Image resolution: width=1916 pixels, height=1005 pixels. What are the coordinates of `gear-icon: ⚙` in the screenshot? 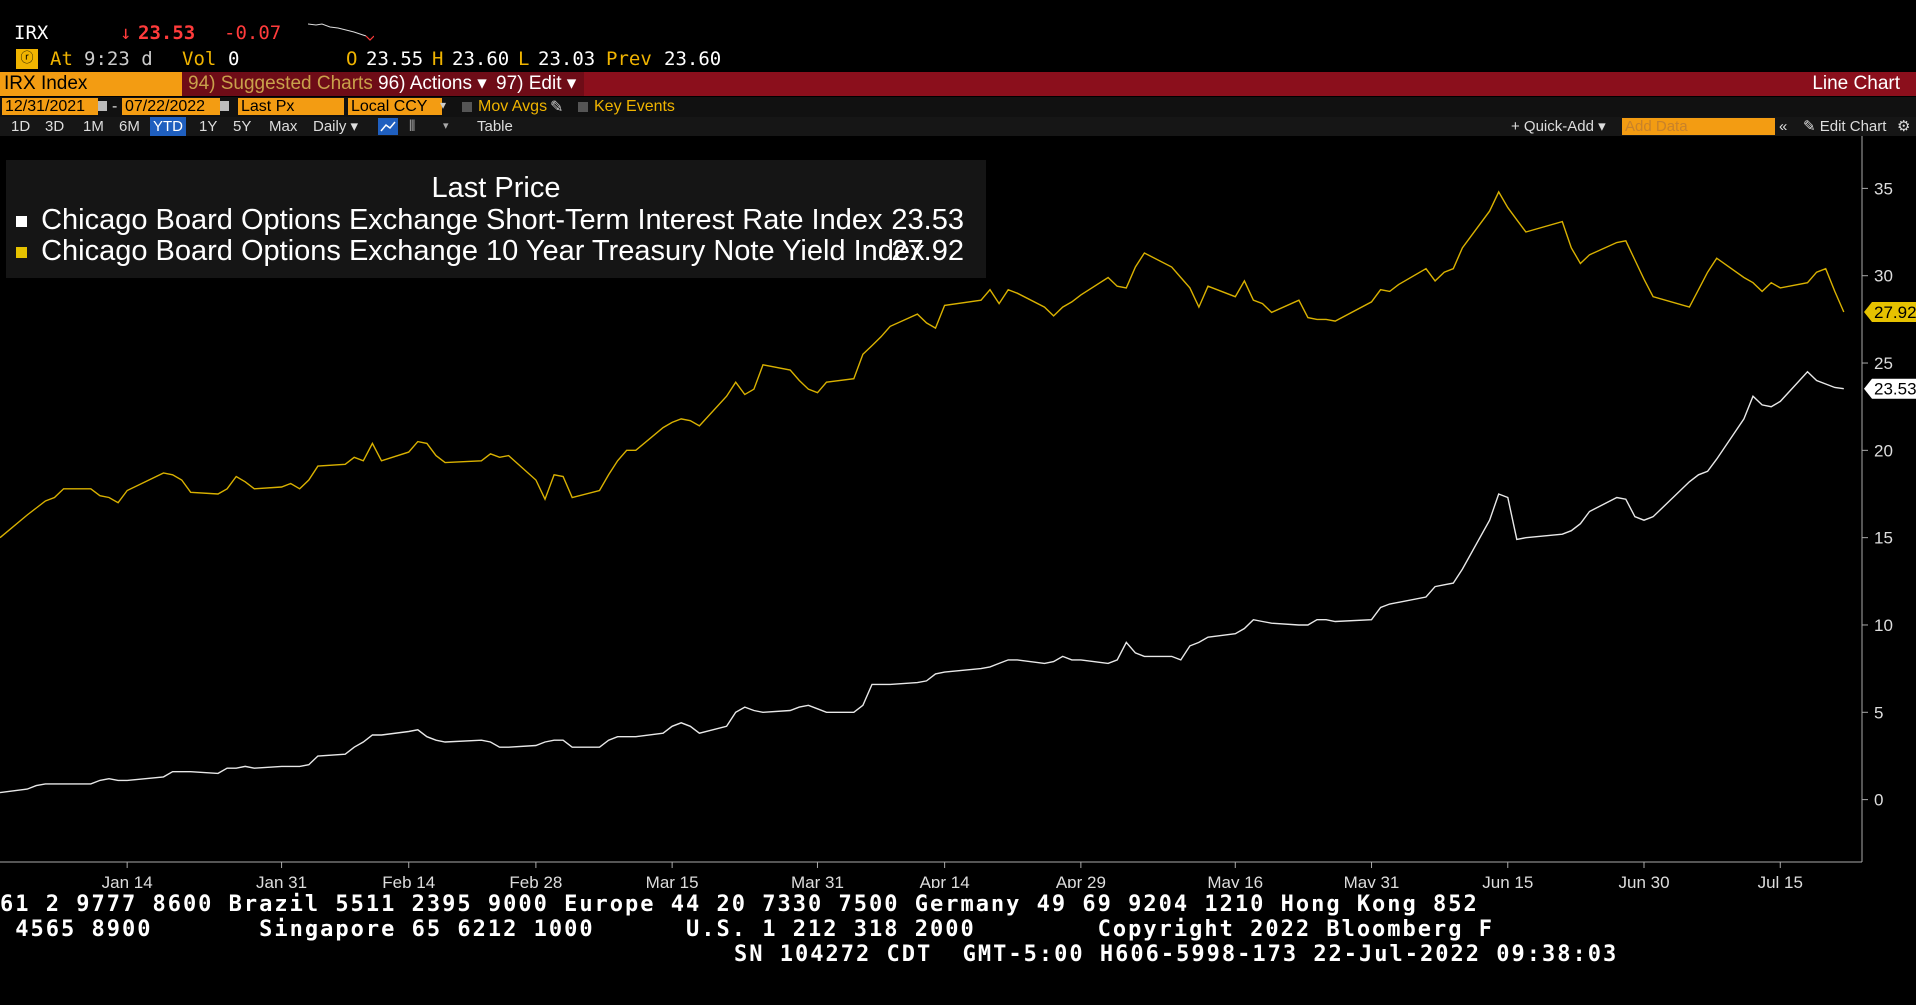 It's located at (1904, 126).